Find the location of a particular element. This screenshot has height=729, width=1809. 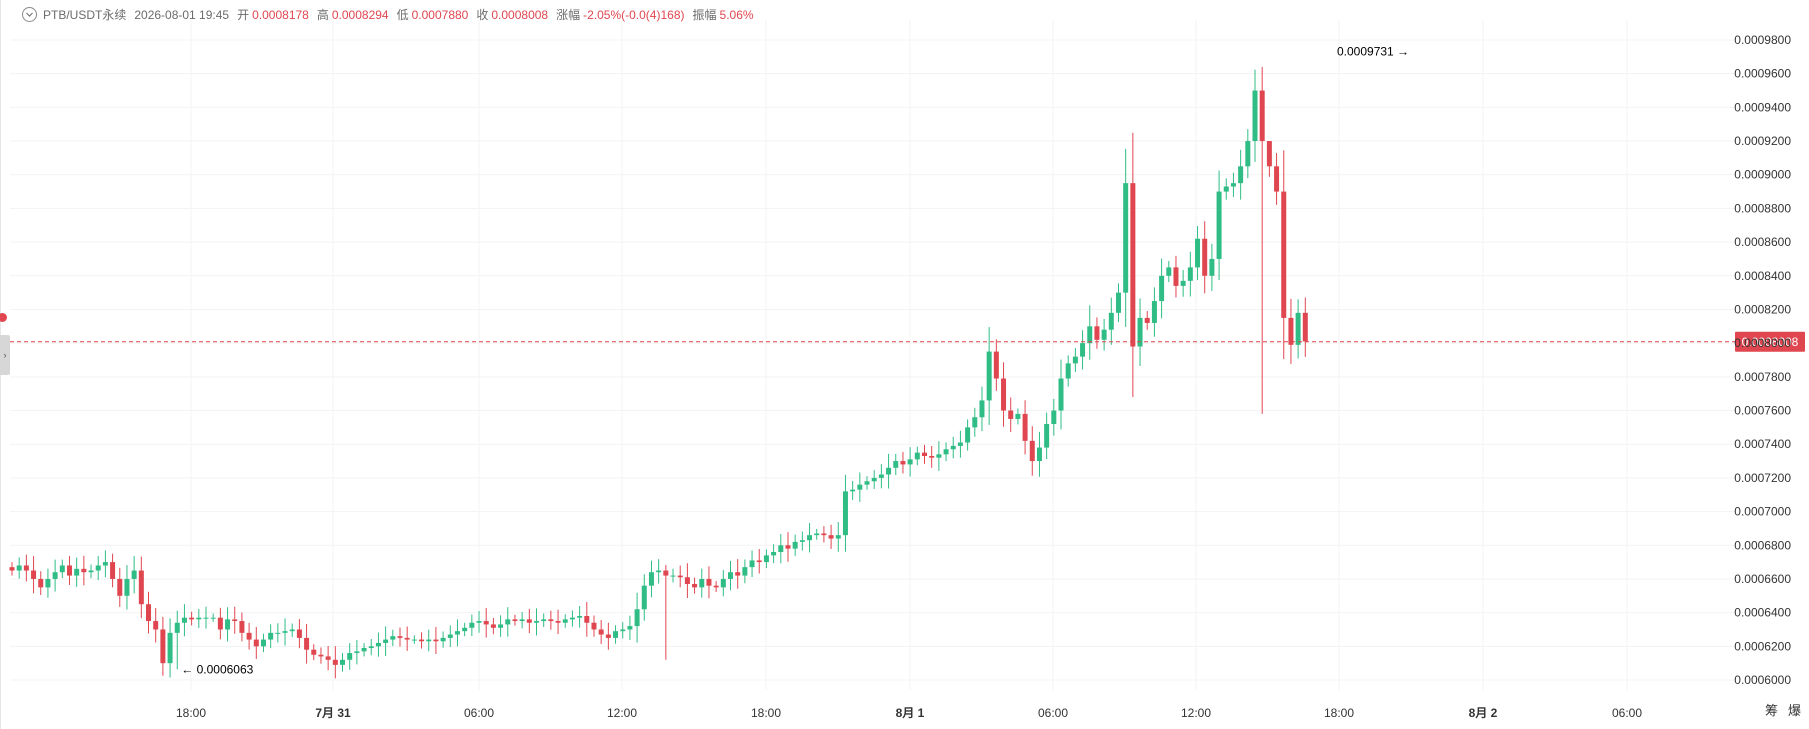

drawing-panel-handle: › is located at coordinates (5, 355).